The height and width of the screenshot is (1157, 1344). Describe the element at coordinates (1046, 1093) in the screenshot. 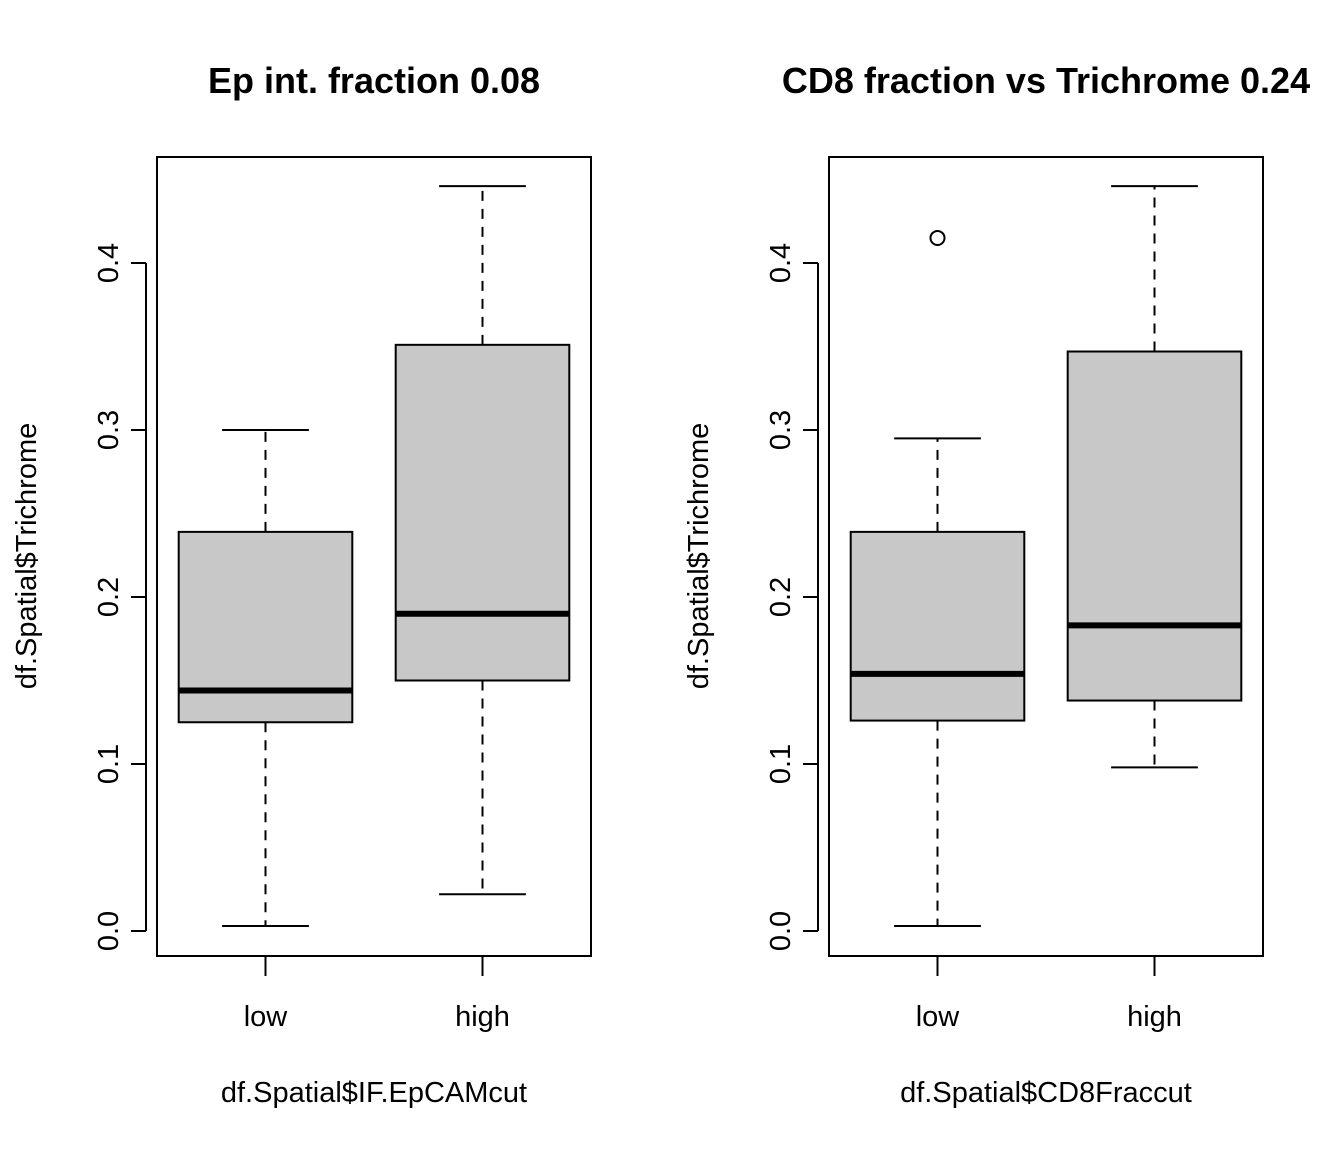

I see `x-axis-label: df.Spatial$CD8Fraccut` at that location.